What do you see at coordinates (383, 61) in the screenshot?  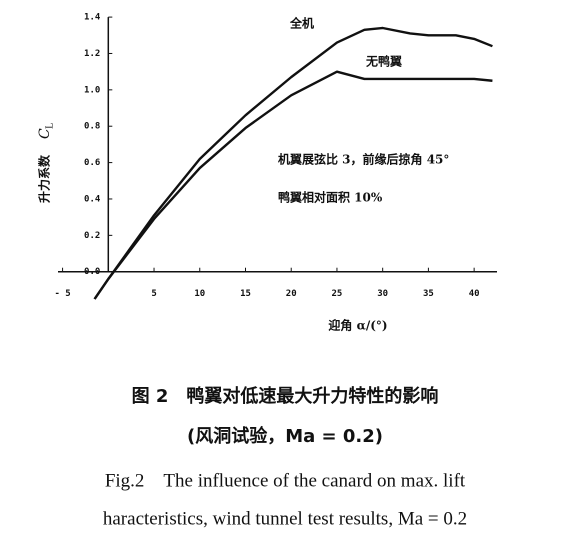 I see `series-label: 无鸭翼` at bounding box center [383, 61].